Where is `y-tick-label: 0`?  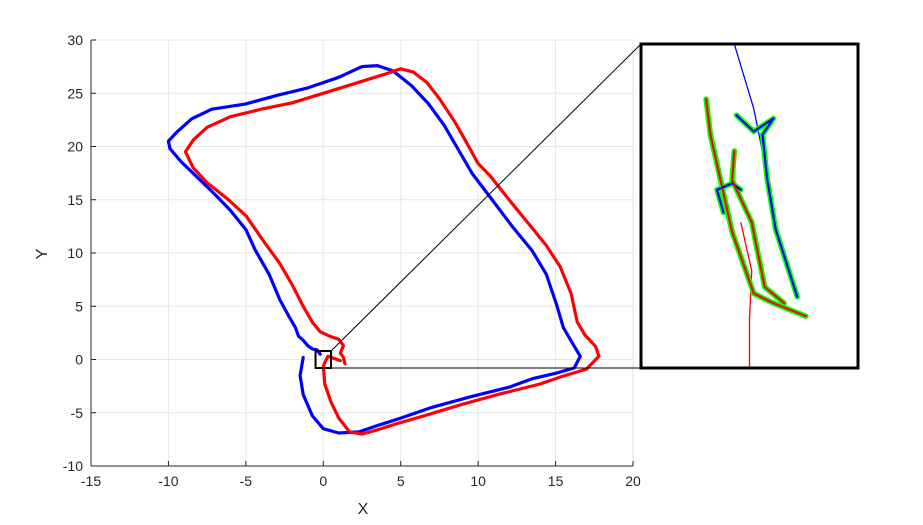 y-tick-label: 0 is located at coordinates (79, 360).